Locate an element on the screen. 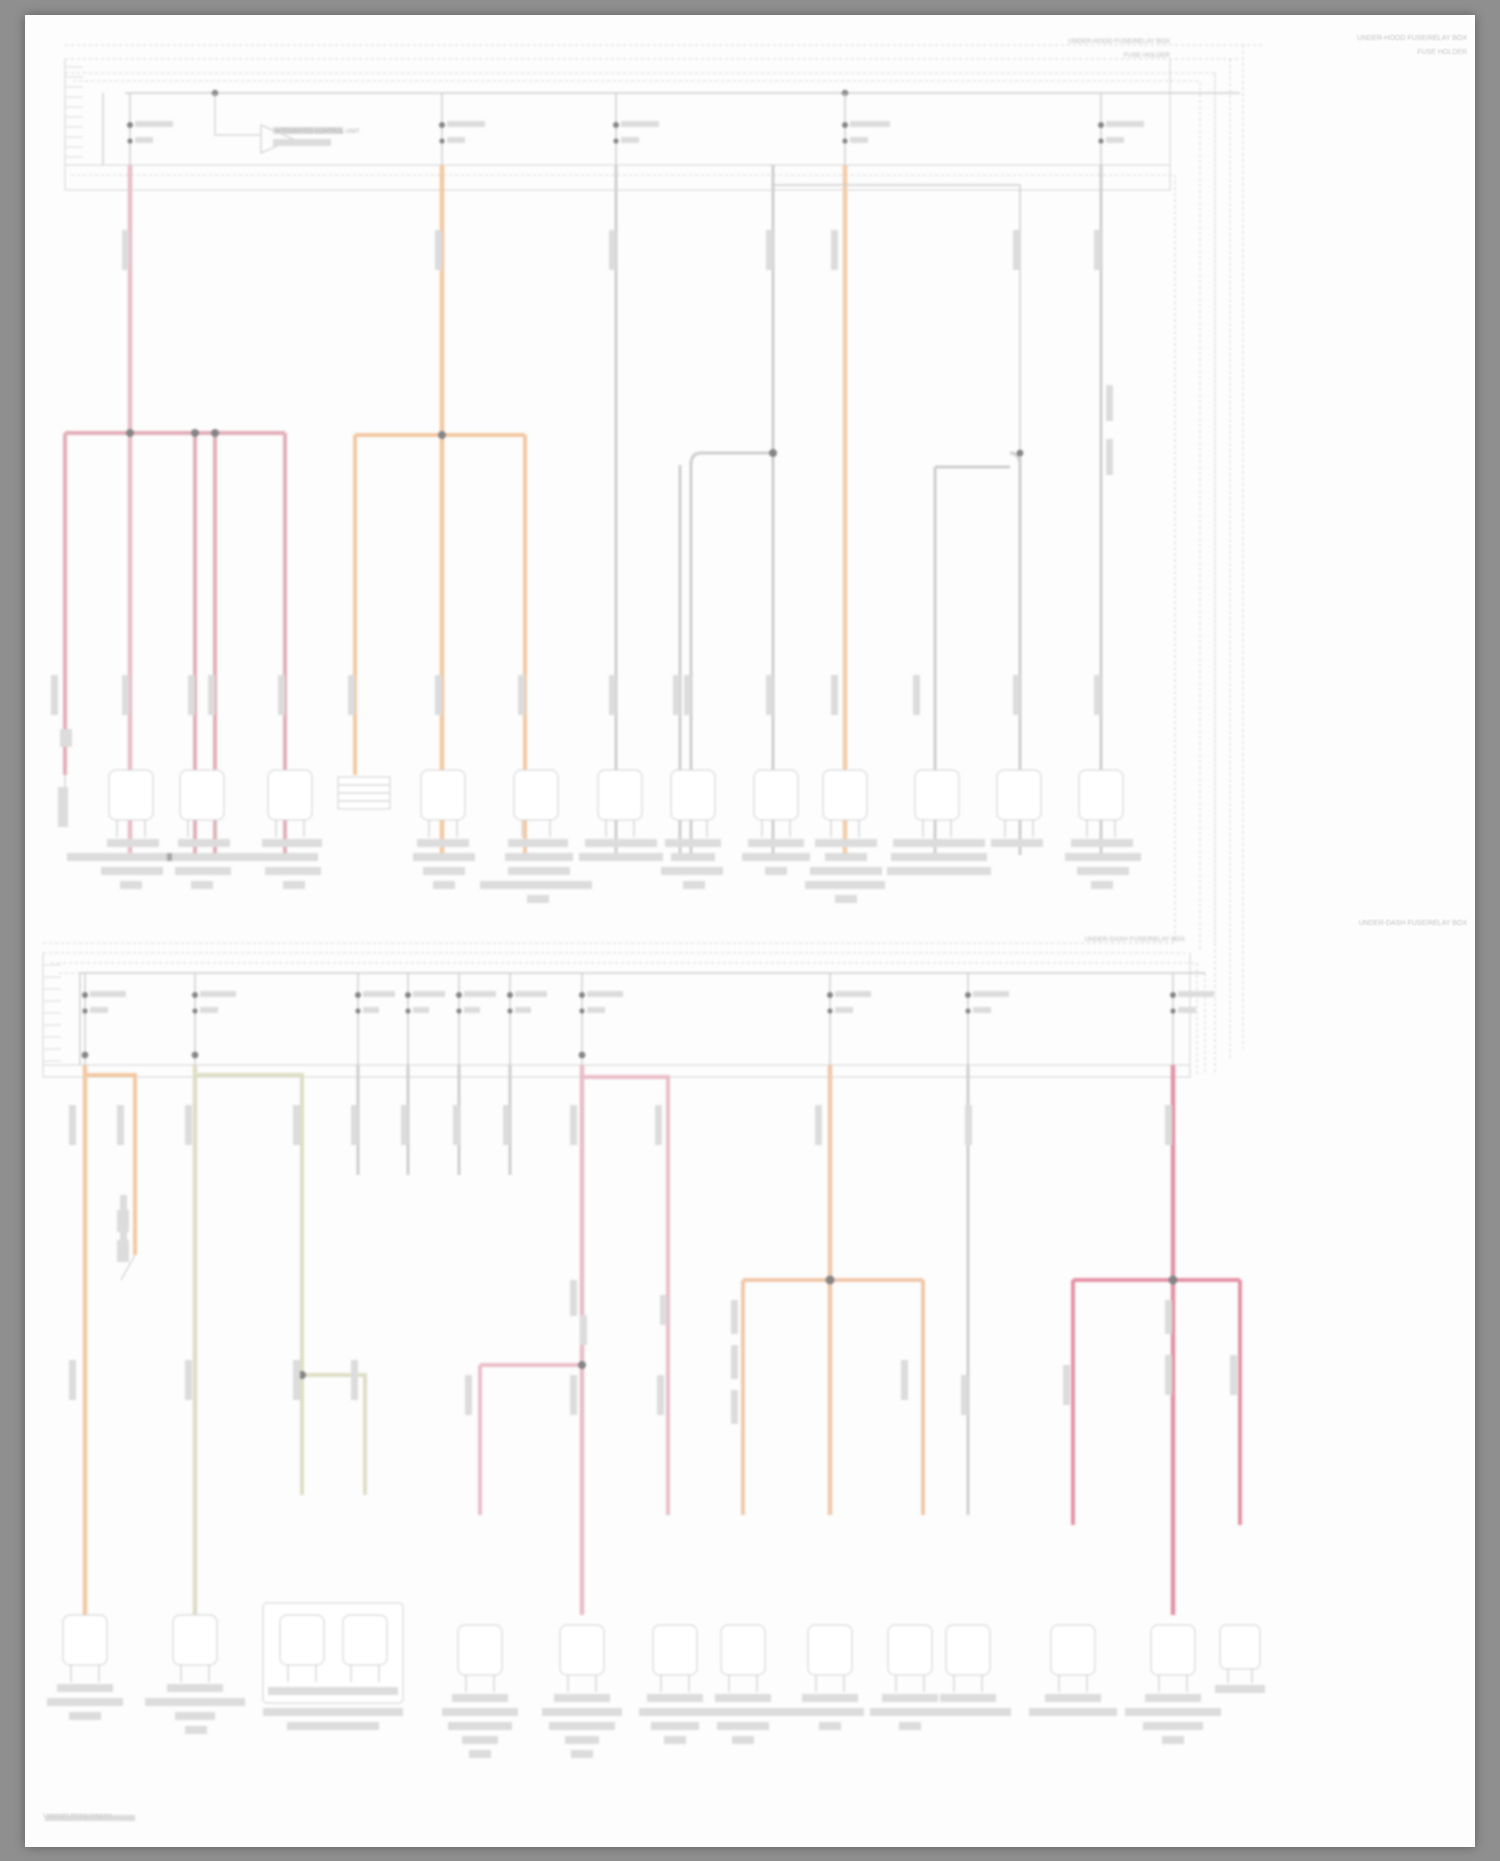 Image resolution: width=1500 pixels, height=1861 pixels. component-resistor is located at coordinates (364, 793).